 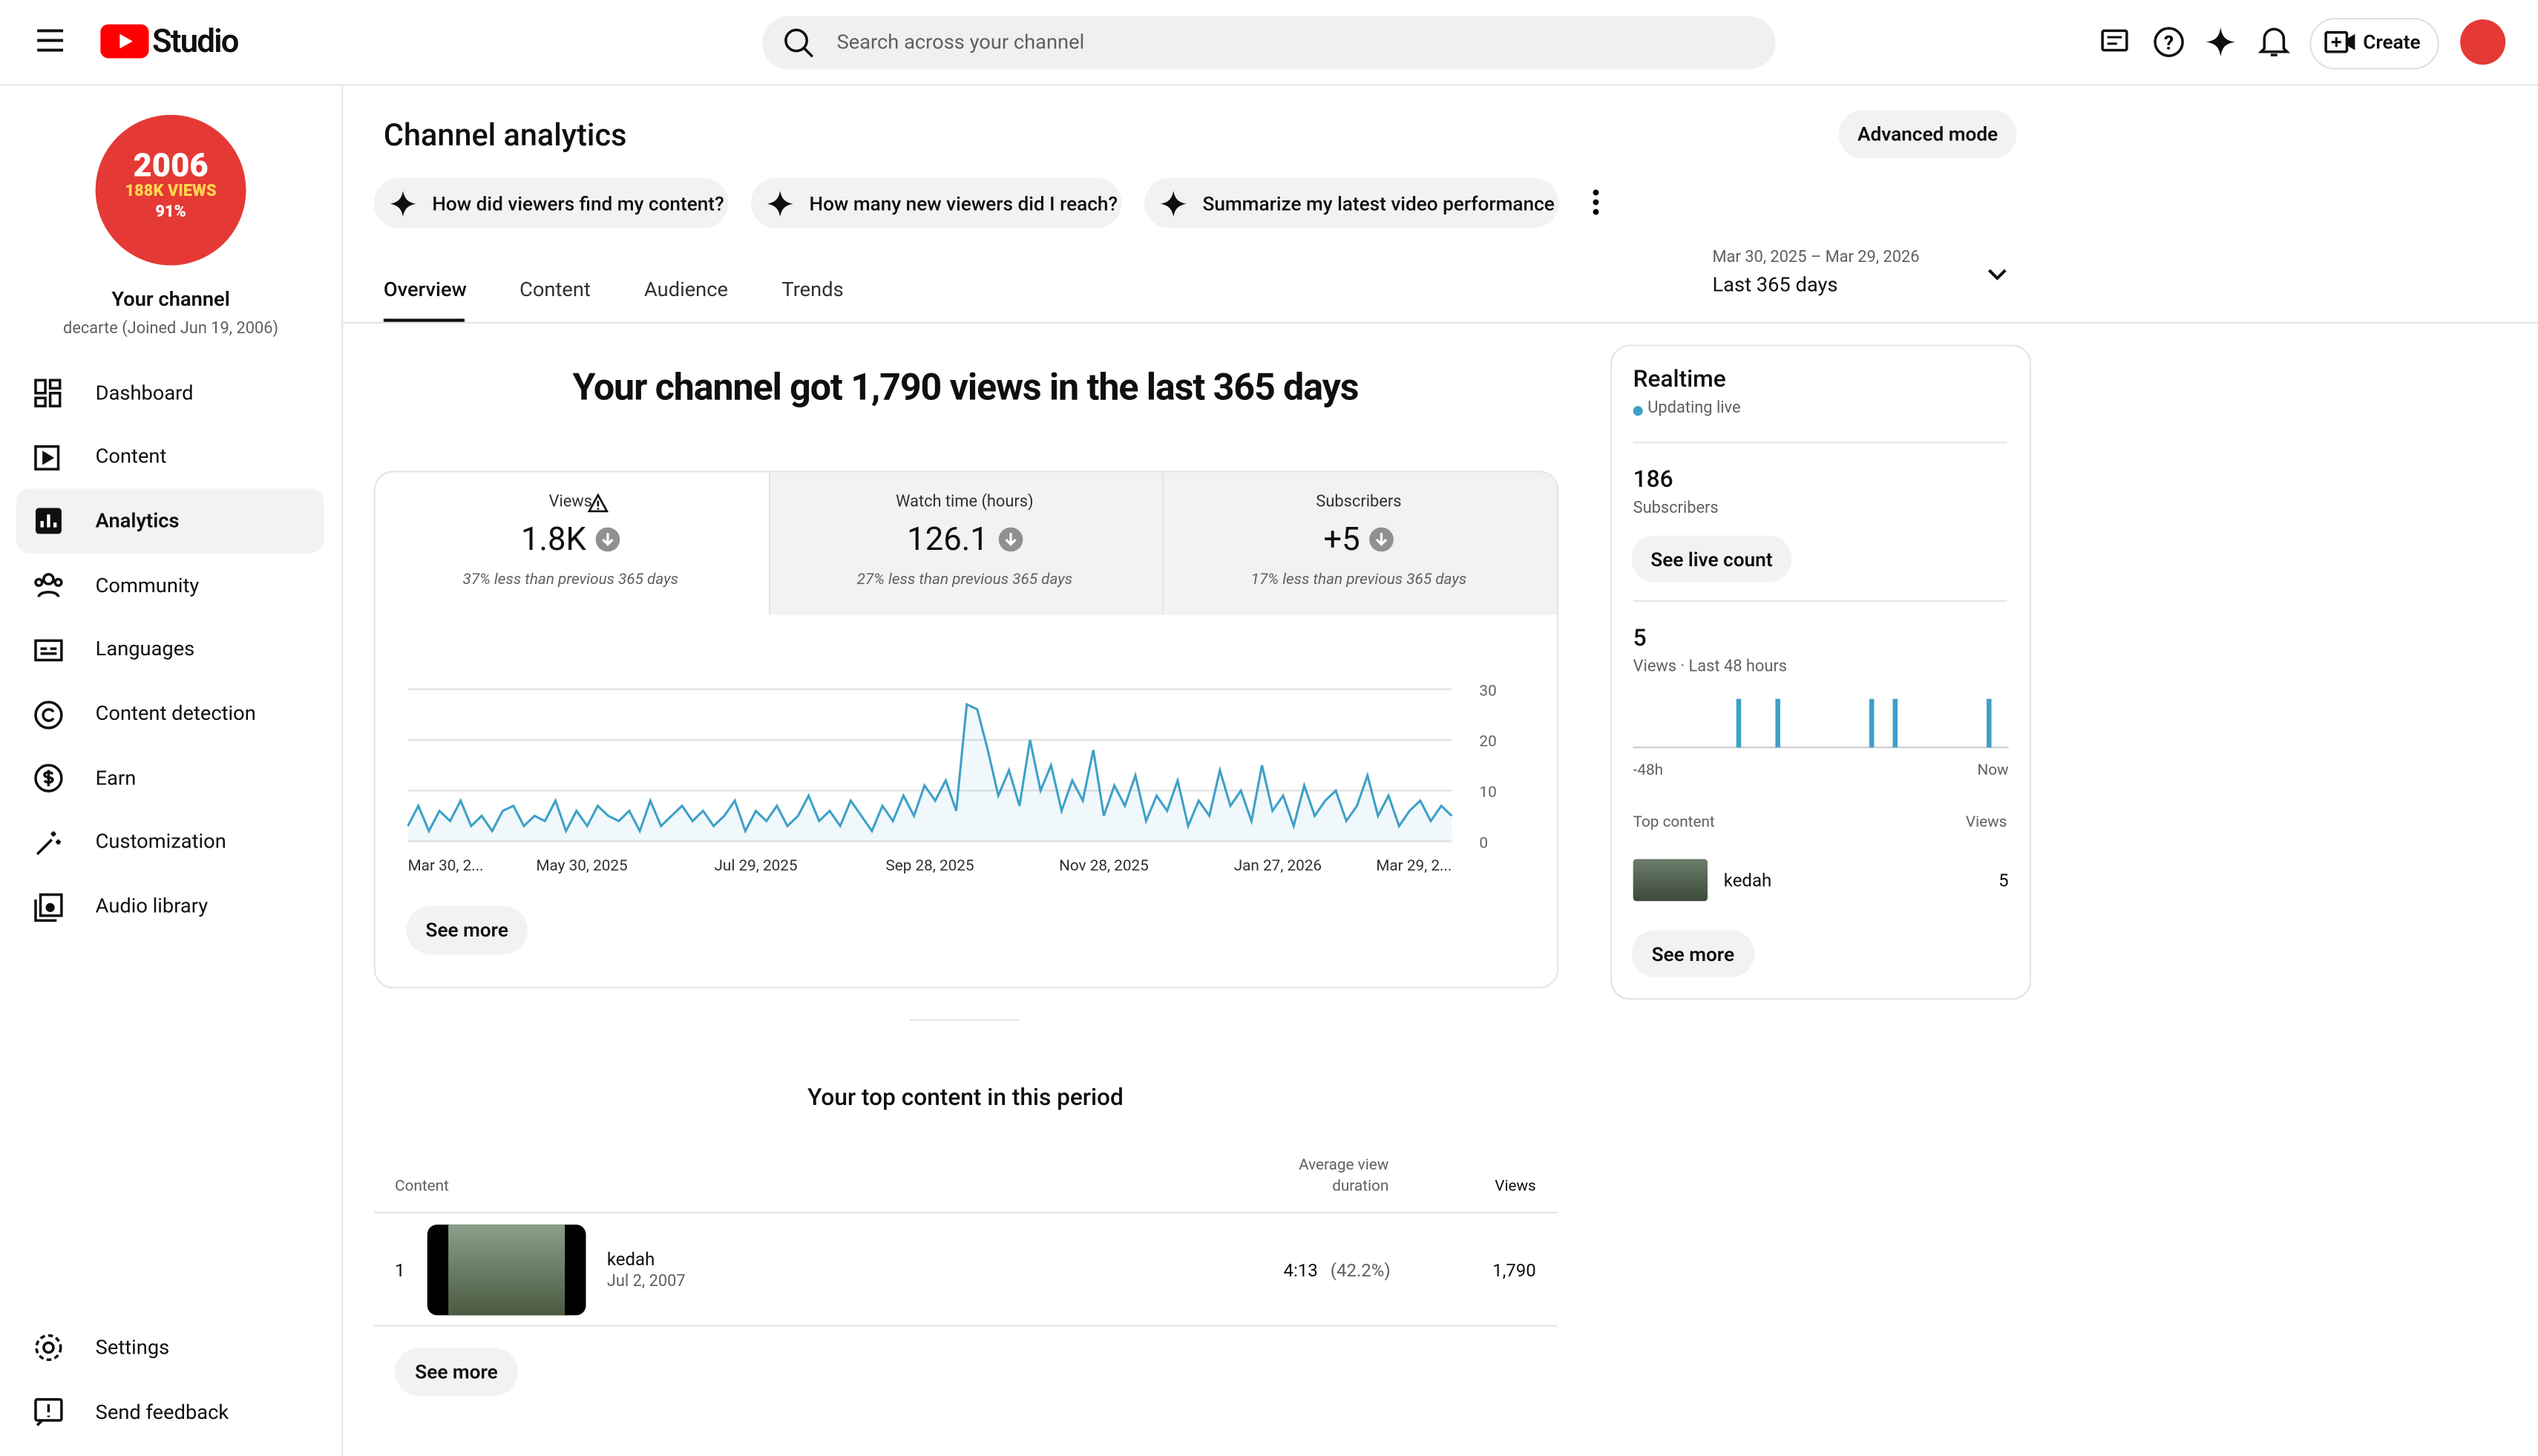 I want to click on nav-label: Customization, so click(x=160, y=843).